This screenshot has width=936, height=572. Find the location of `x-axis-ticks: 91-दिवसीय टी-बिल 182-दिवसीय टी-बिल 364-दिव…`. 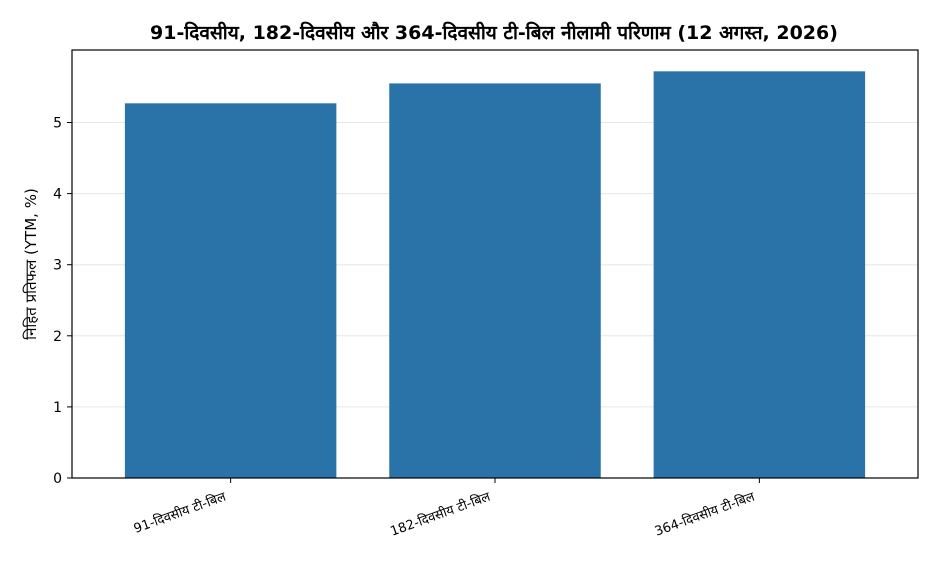

x-axis-ticks: 91-दिवसीय टी-बिल 182-दिवसीय टी-बिल 364-दिव… is located at coordinates (446, 509).